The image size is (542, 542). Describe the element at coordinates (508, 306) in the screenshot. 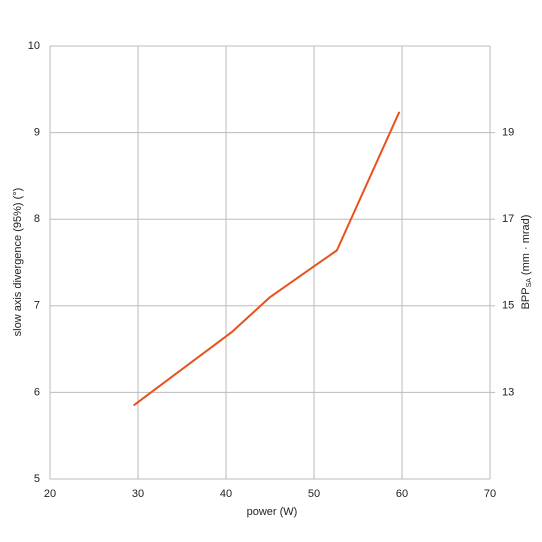

I see `y2-tick-label: 15` at that location.